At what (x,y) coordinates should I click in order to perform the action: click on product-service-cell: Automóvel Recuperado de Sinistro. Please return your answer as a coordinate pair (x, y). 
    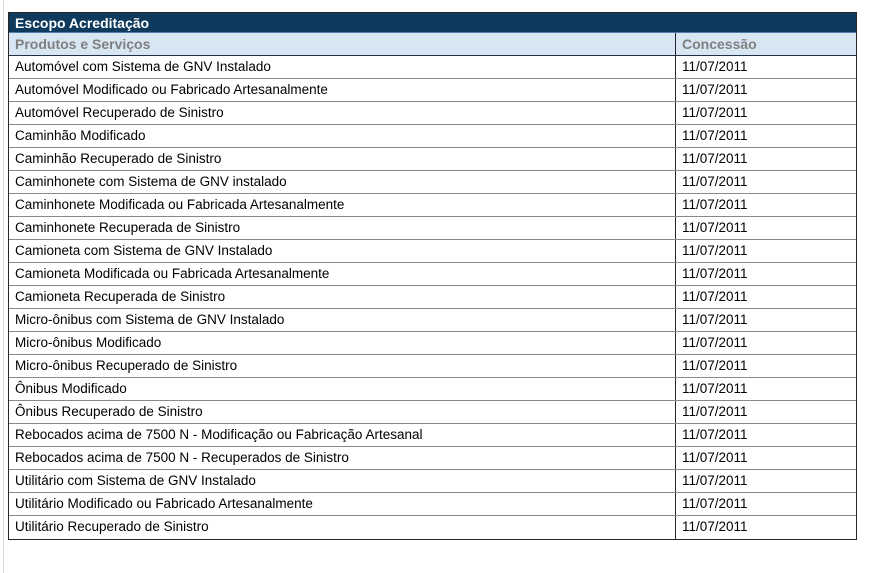
    Looking at the image, I should click on (119, 112).